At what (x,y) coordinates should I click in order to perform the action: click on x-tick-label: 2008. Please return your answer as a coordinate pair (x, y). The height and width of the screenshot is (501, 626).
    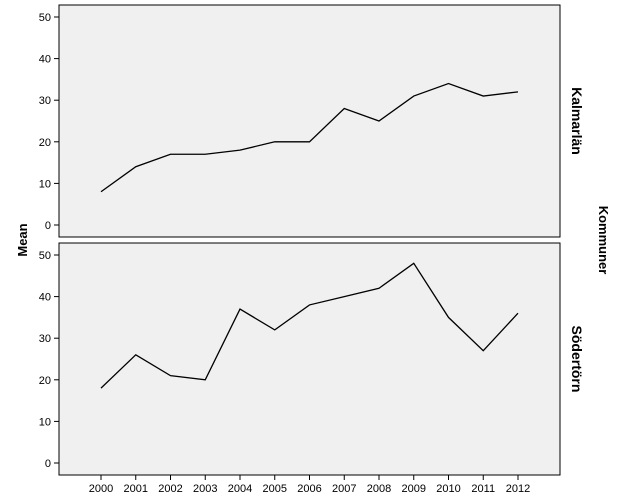
    Looking at the image, I should click on (379, 489).